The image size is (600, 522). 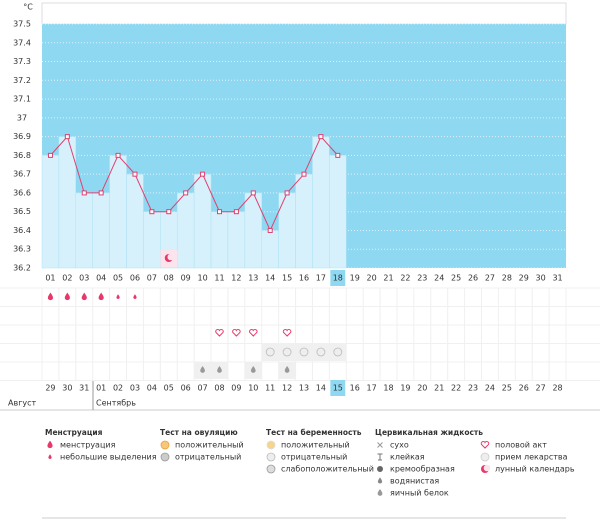 What do you see at coordinates (22, 249) in the screenshot?
I see `y-tick-label: 36.3` at bounding box center [22, 249].